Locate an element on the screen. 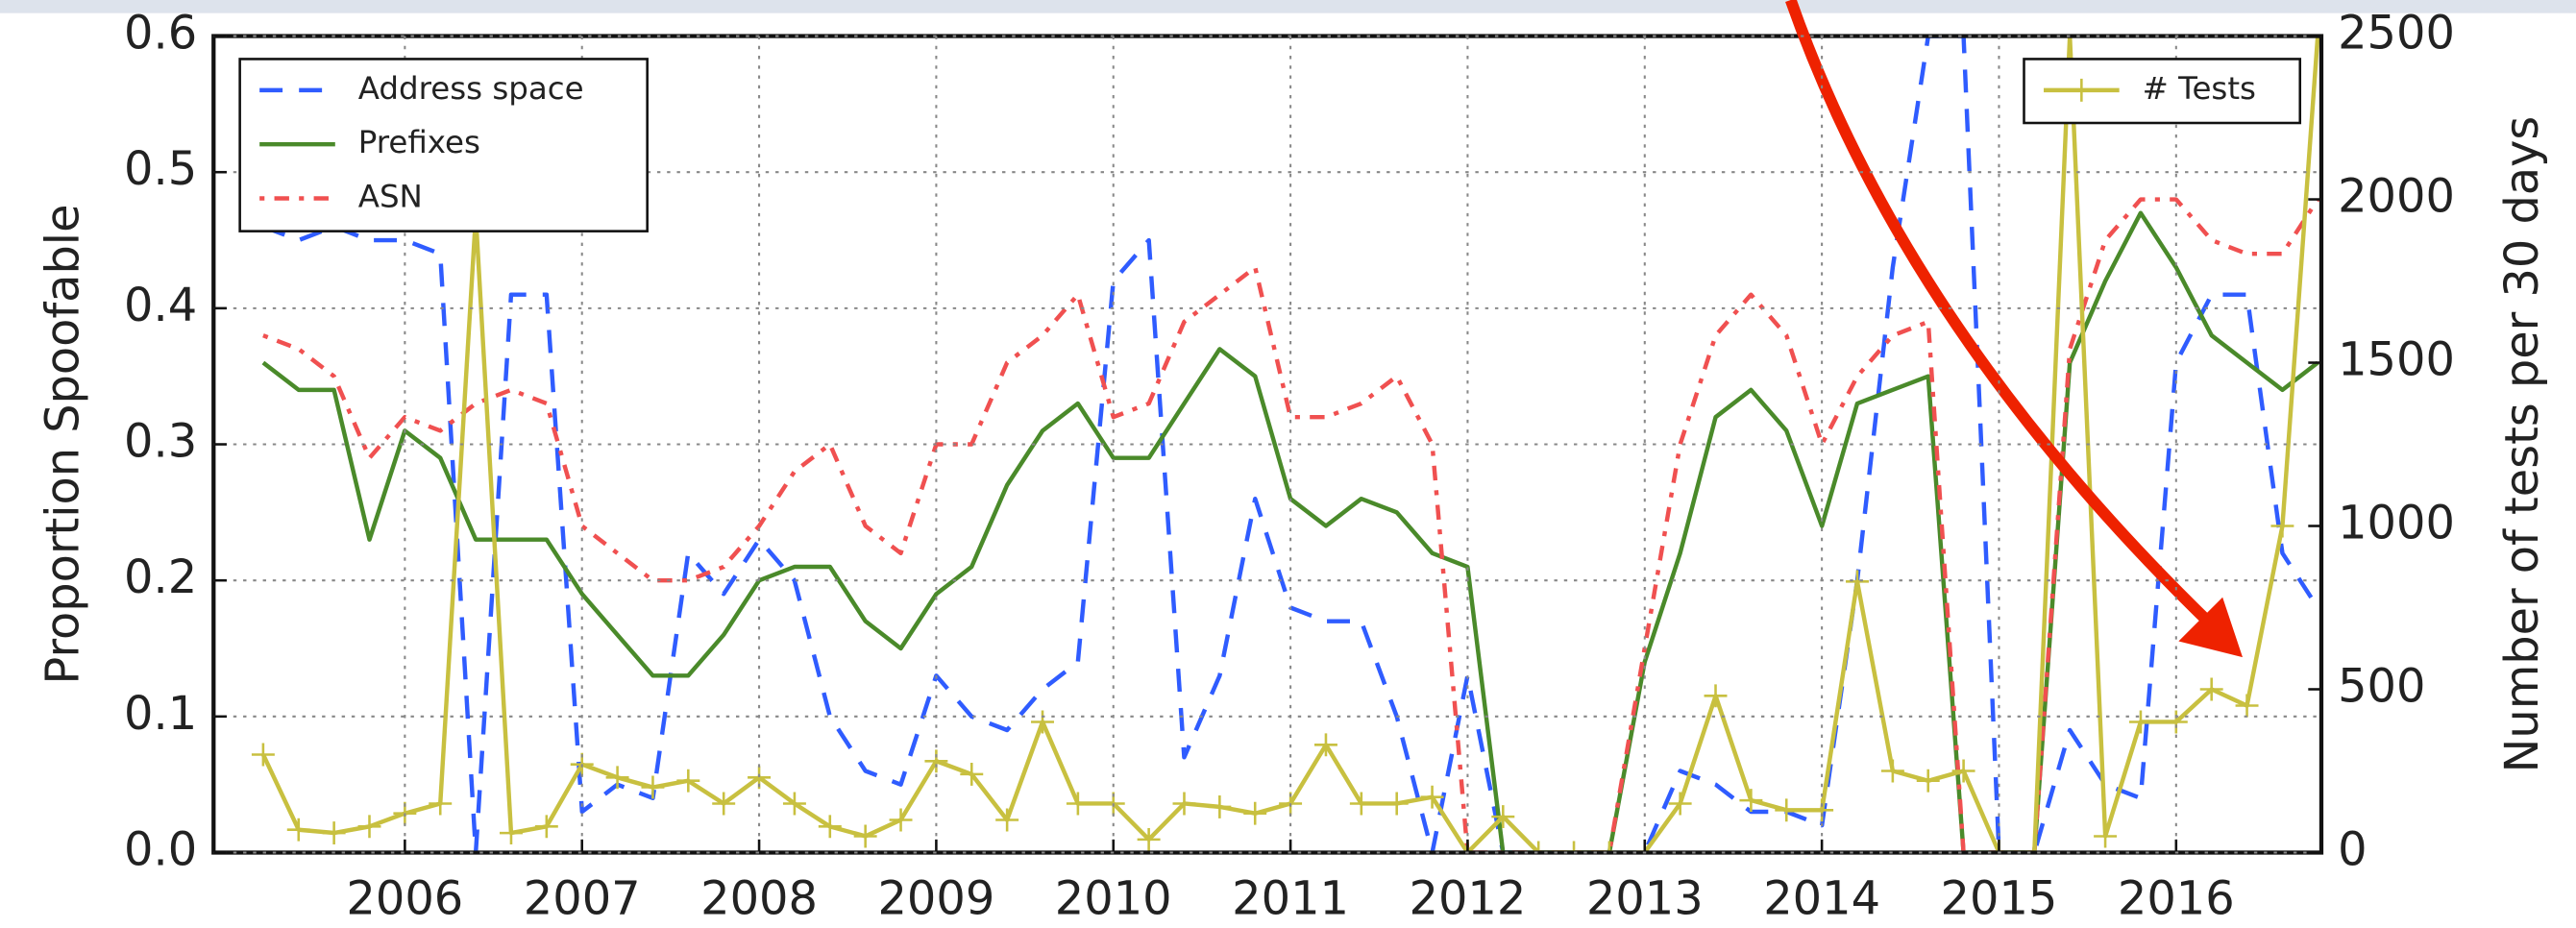  y-axis-label: Proportion Spoofable is located at coordinates (63, 445).